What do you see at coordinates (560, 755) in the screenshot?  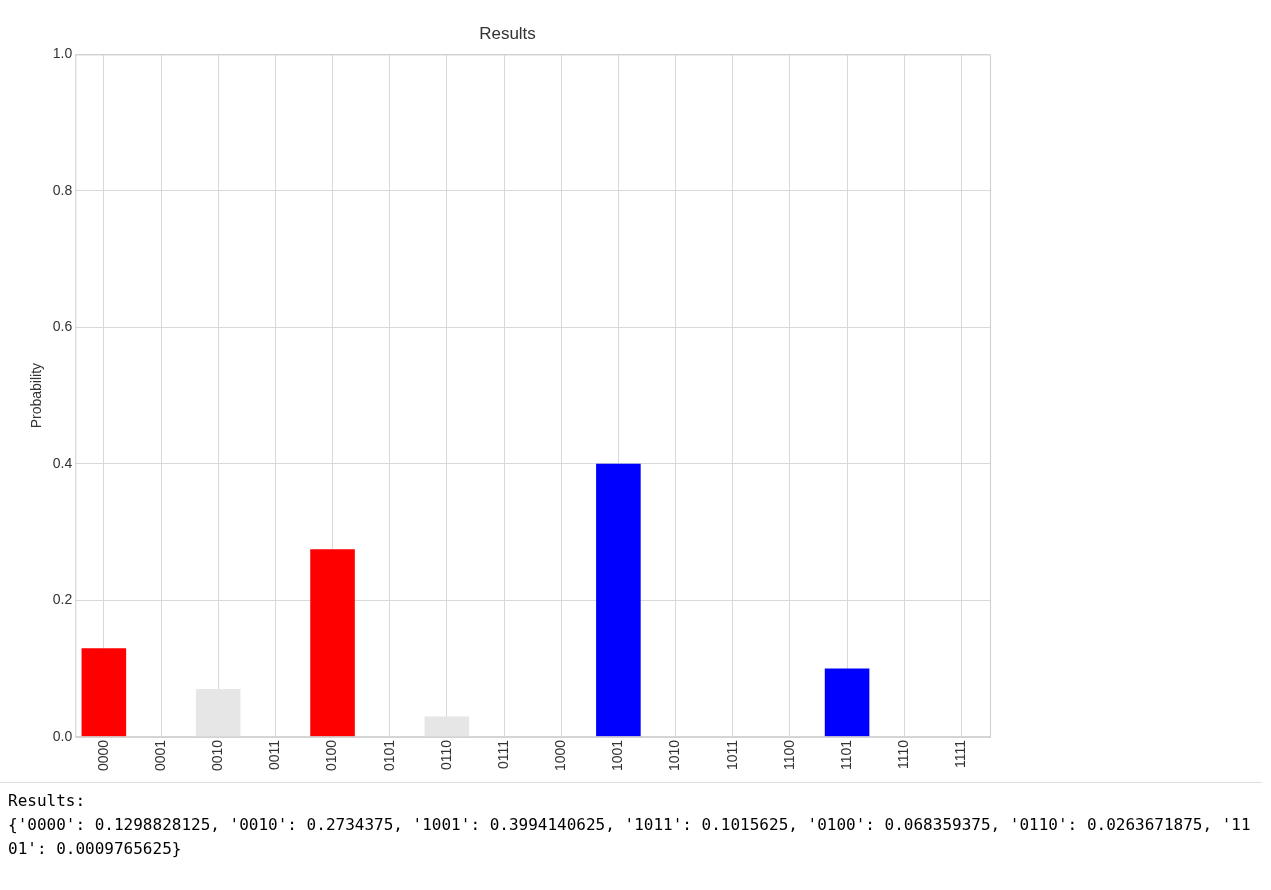 I see `x-tick-label: 1000` at bounding box center [560, 755].